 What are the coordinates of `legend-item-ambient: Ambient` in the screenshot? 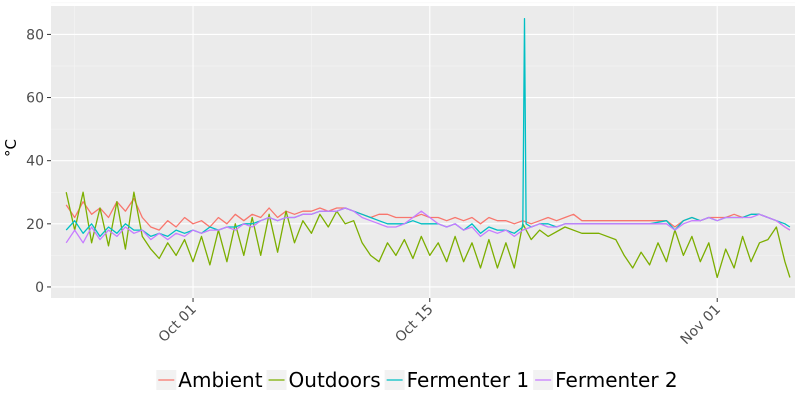 It's located at (209, 380).